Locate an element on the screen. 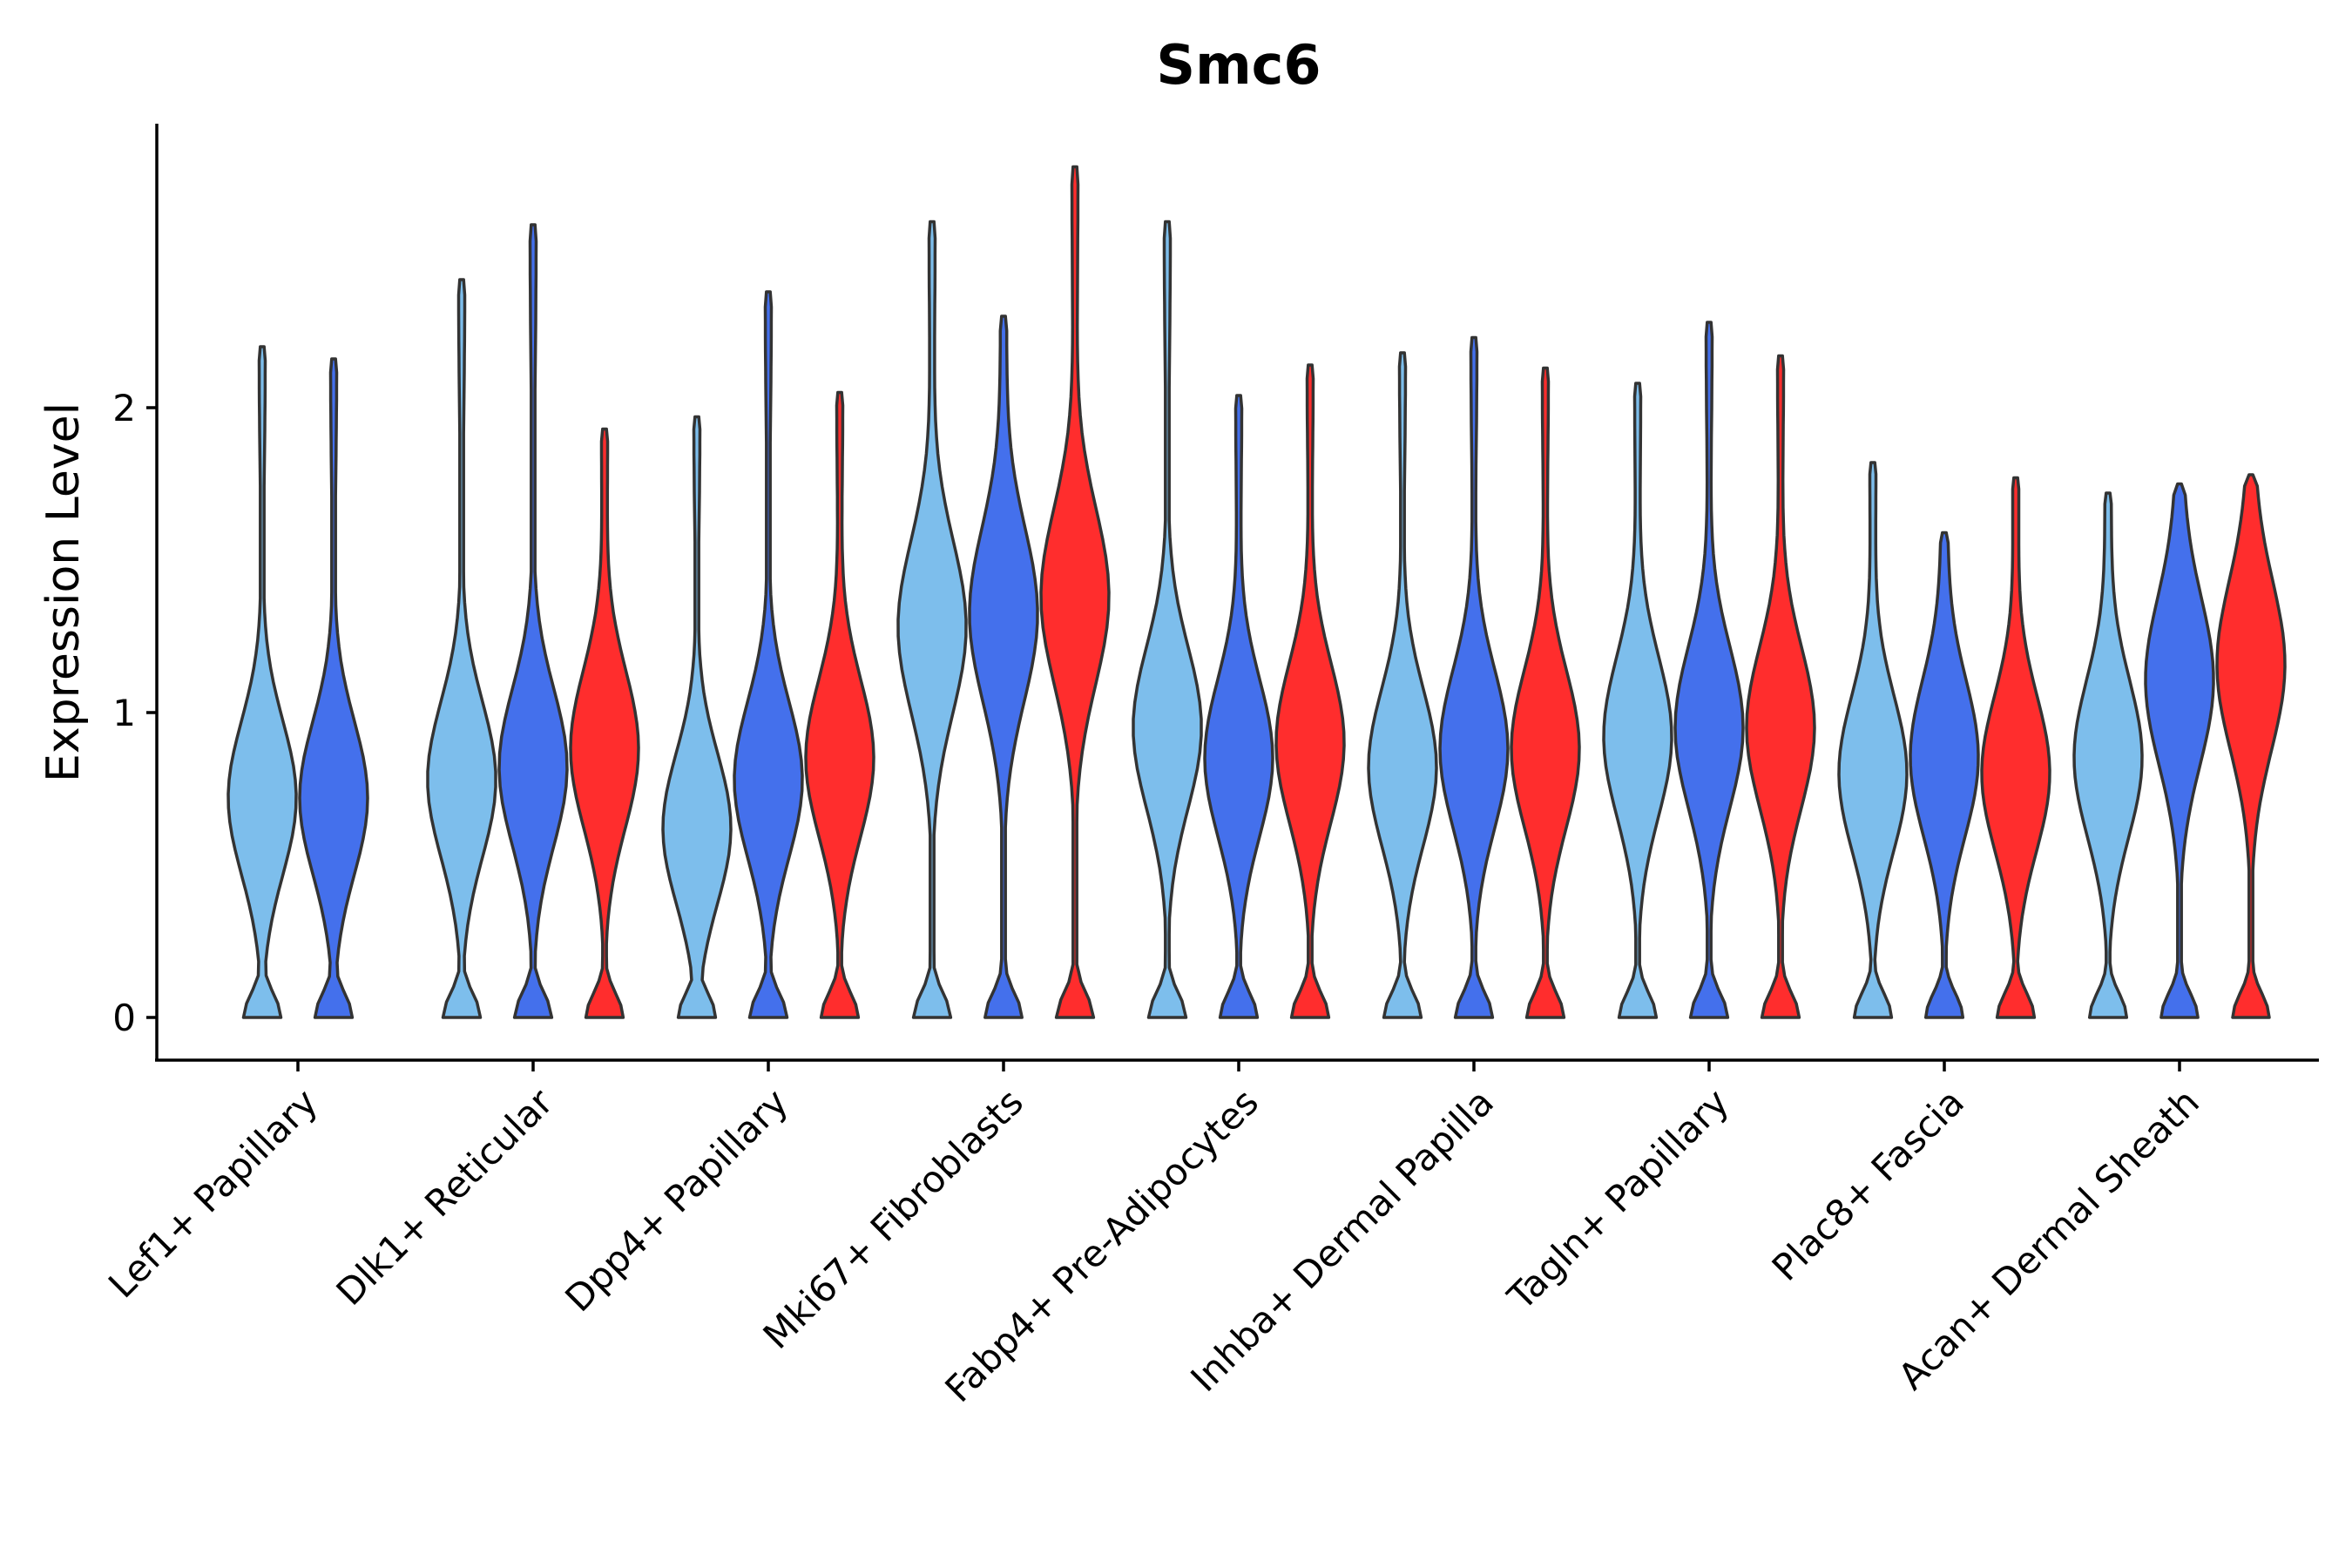 This screenshot has width=2352, height=1568. x-tick-label: Dlk1+ Reticular is located at coordinates (445, 1197).